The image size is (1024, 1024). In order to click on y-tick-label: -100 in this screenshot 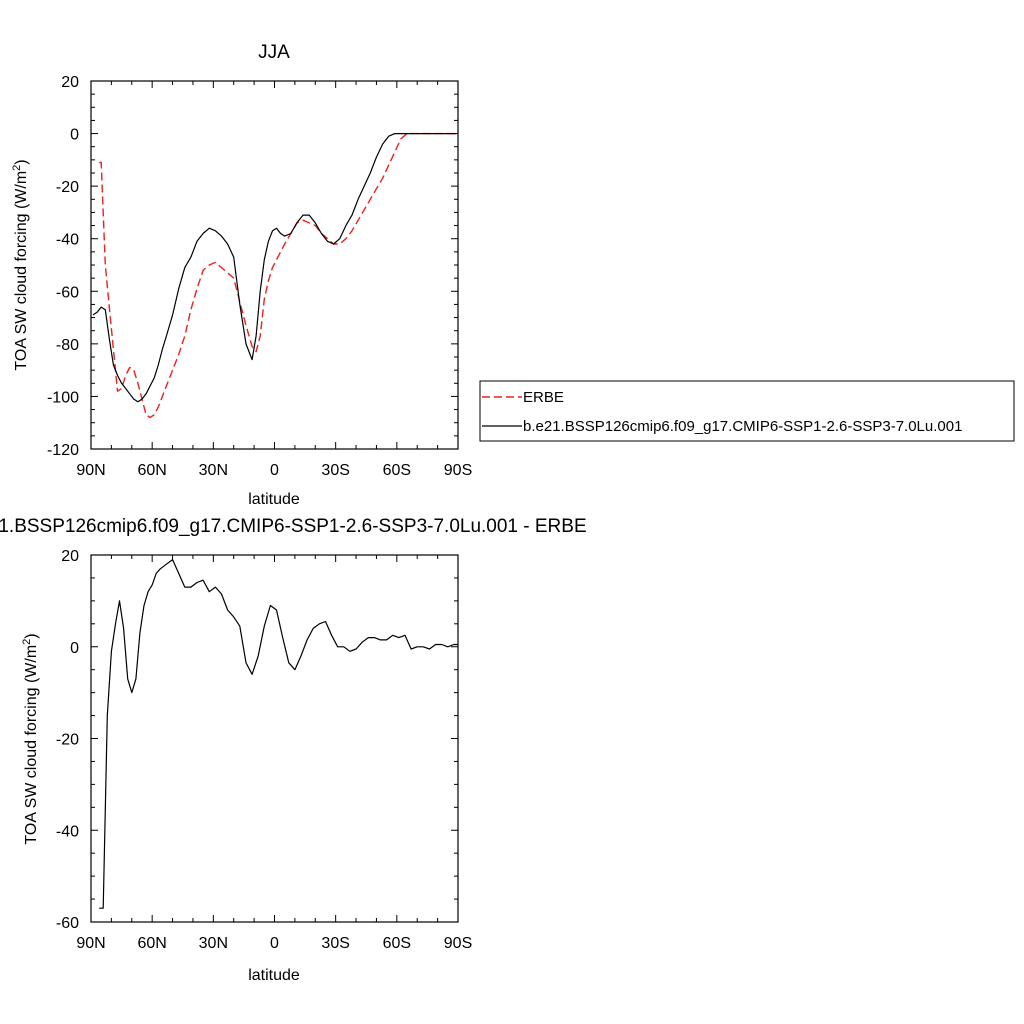, I will do `click(63, 397)`.